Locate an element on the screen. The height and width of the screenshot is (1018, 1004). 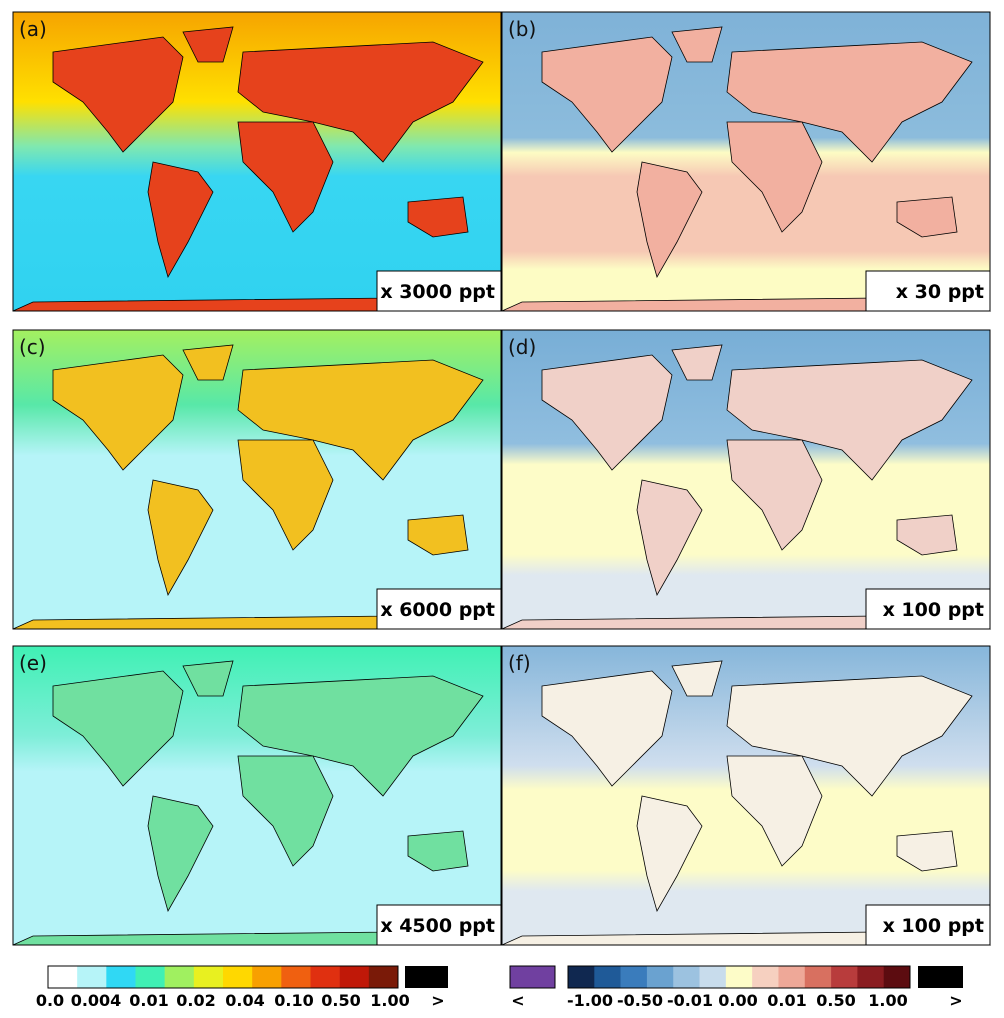
colorbar-tick-label: 0.10 is located at coordinates (293, 1000).